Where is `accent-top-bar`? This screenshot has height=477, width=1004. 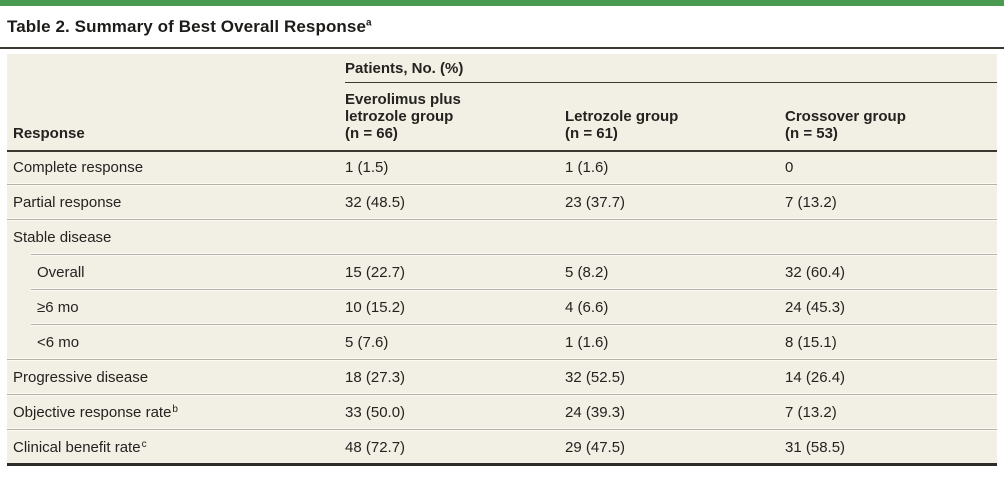 accent-top-bar is located at coordinates (502, 3).